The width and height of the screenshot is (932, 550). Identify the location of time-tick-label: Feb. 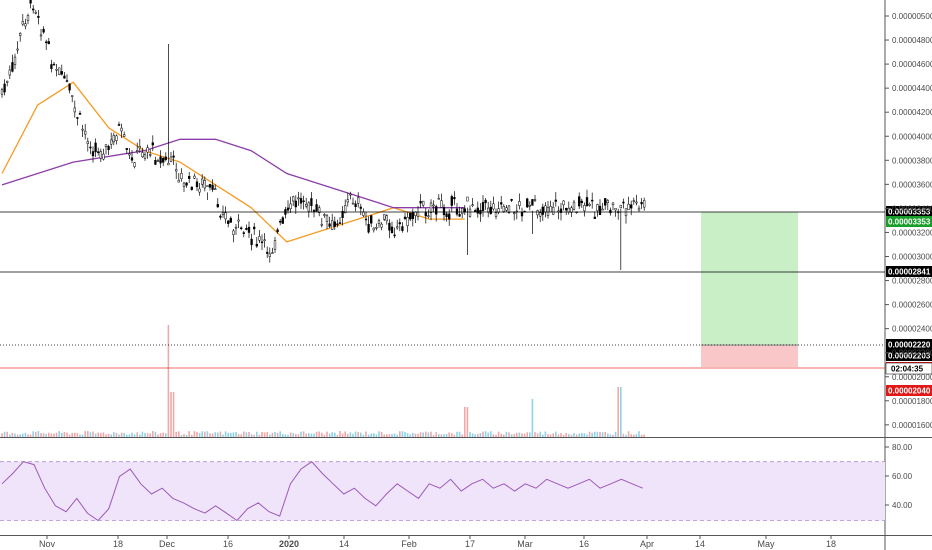
(409, 544).